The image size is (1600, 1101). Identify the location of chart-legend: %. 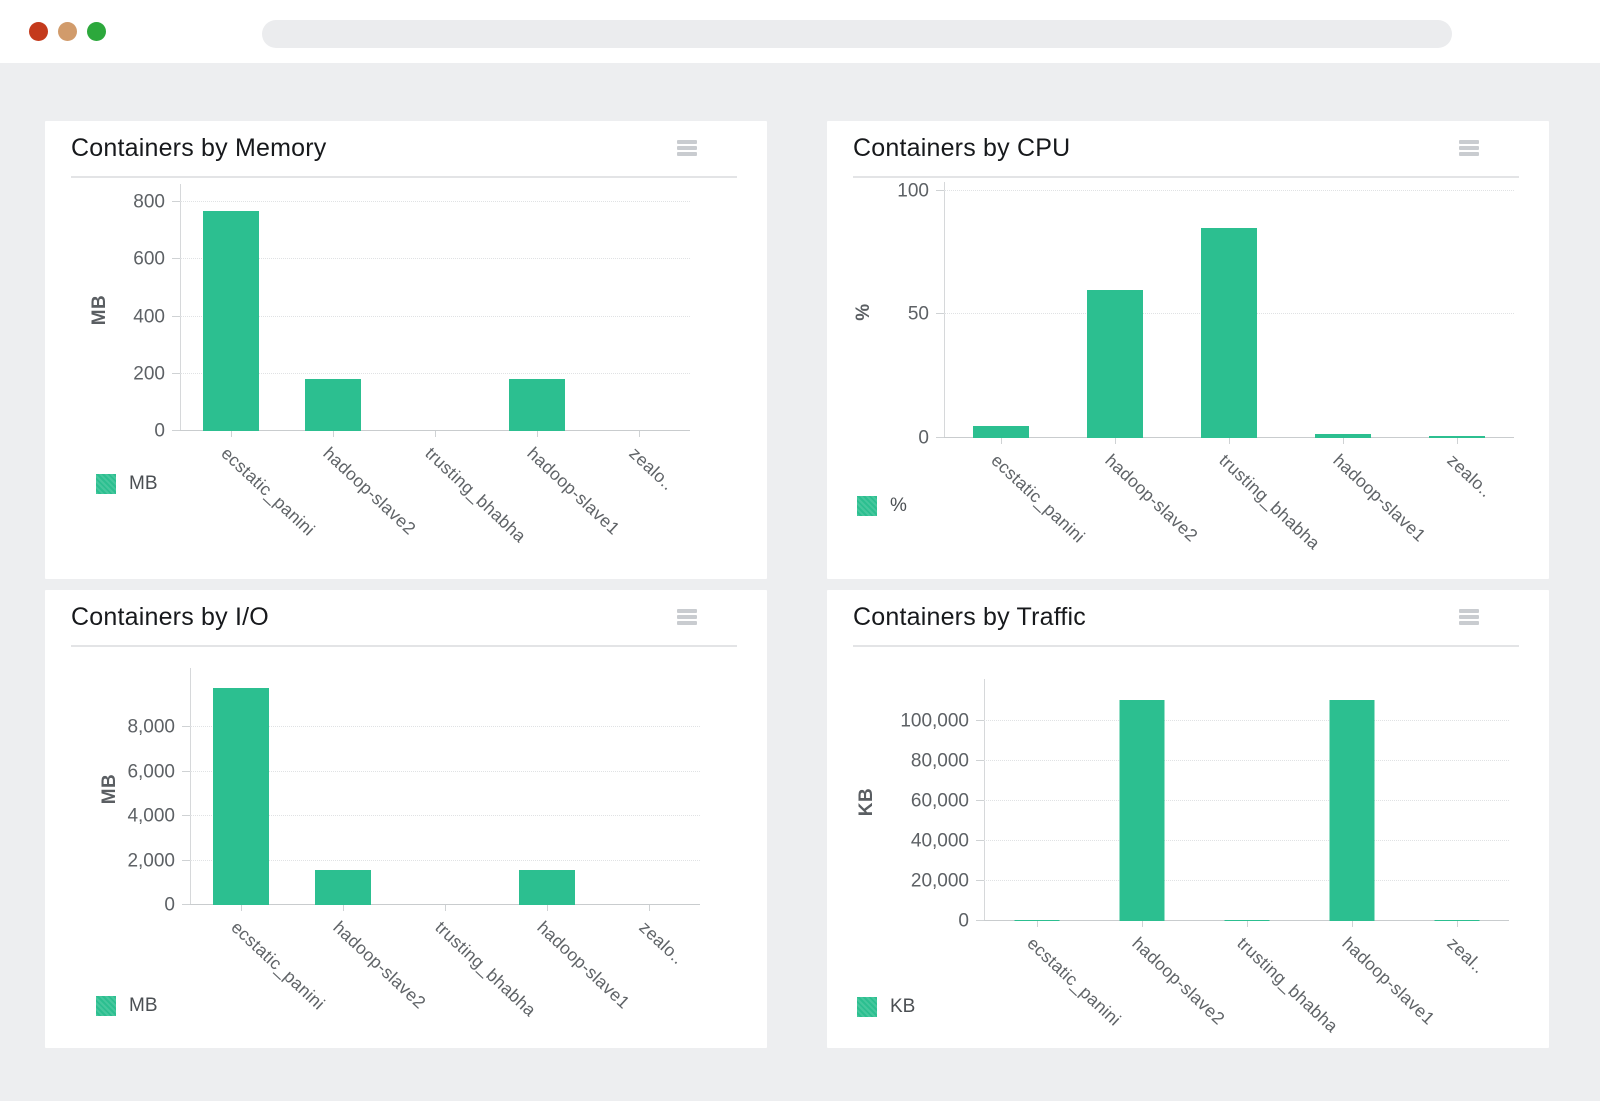
(882, 506).